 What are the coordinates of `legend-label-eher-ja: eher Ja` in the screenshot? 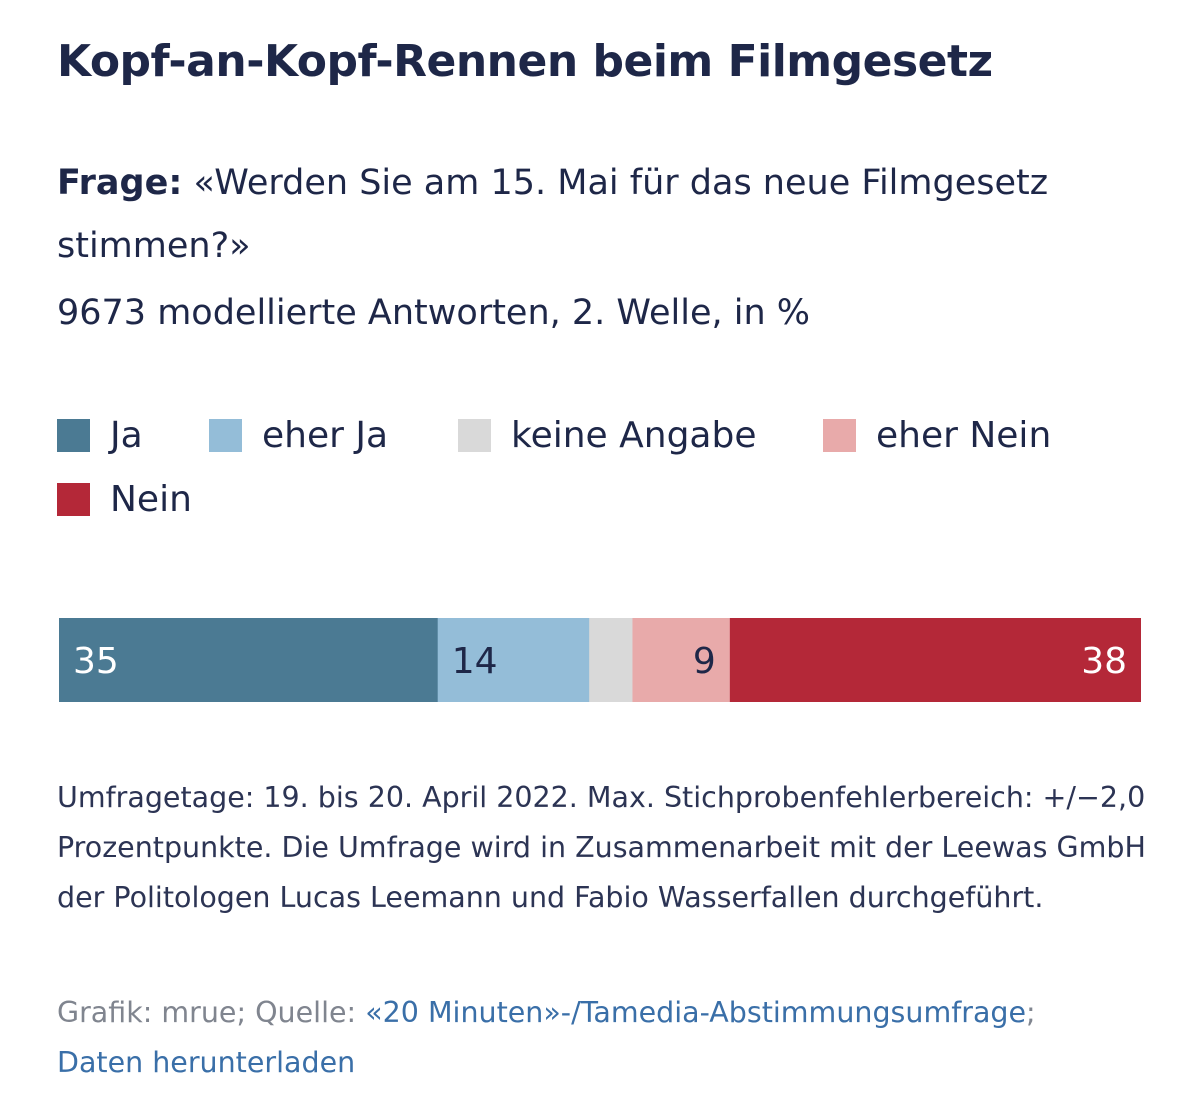 It's located at (325, 435).